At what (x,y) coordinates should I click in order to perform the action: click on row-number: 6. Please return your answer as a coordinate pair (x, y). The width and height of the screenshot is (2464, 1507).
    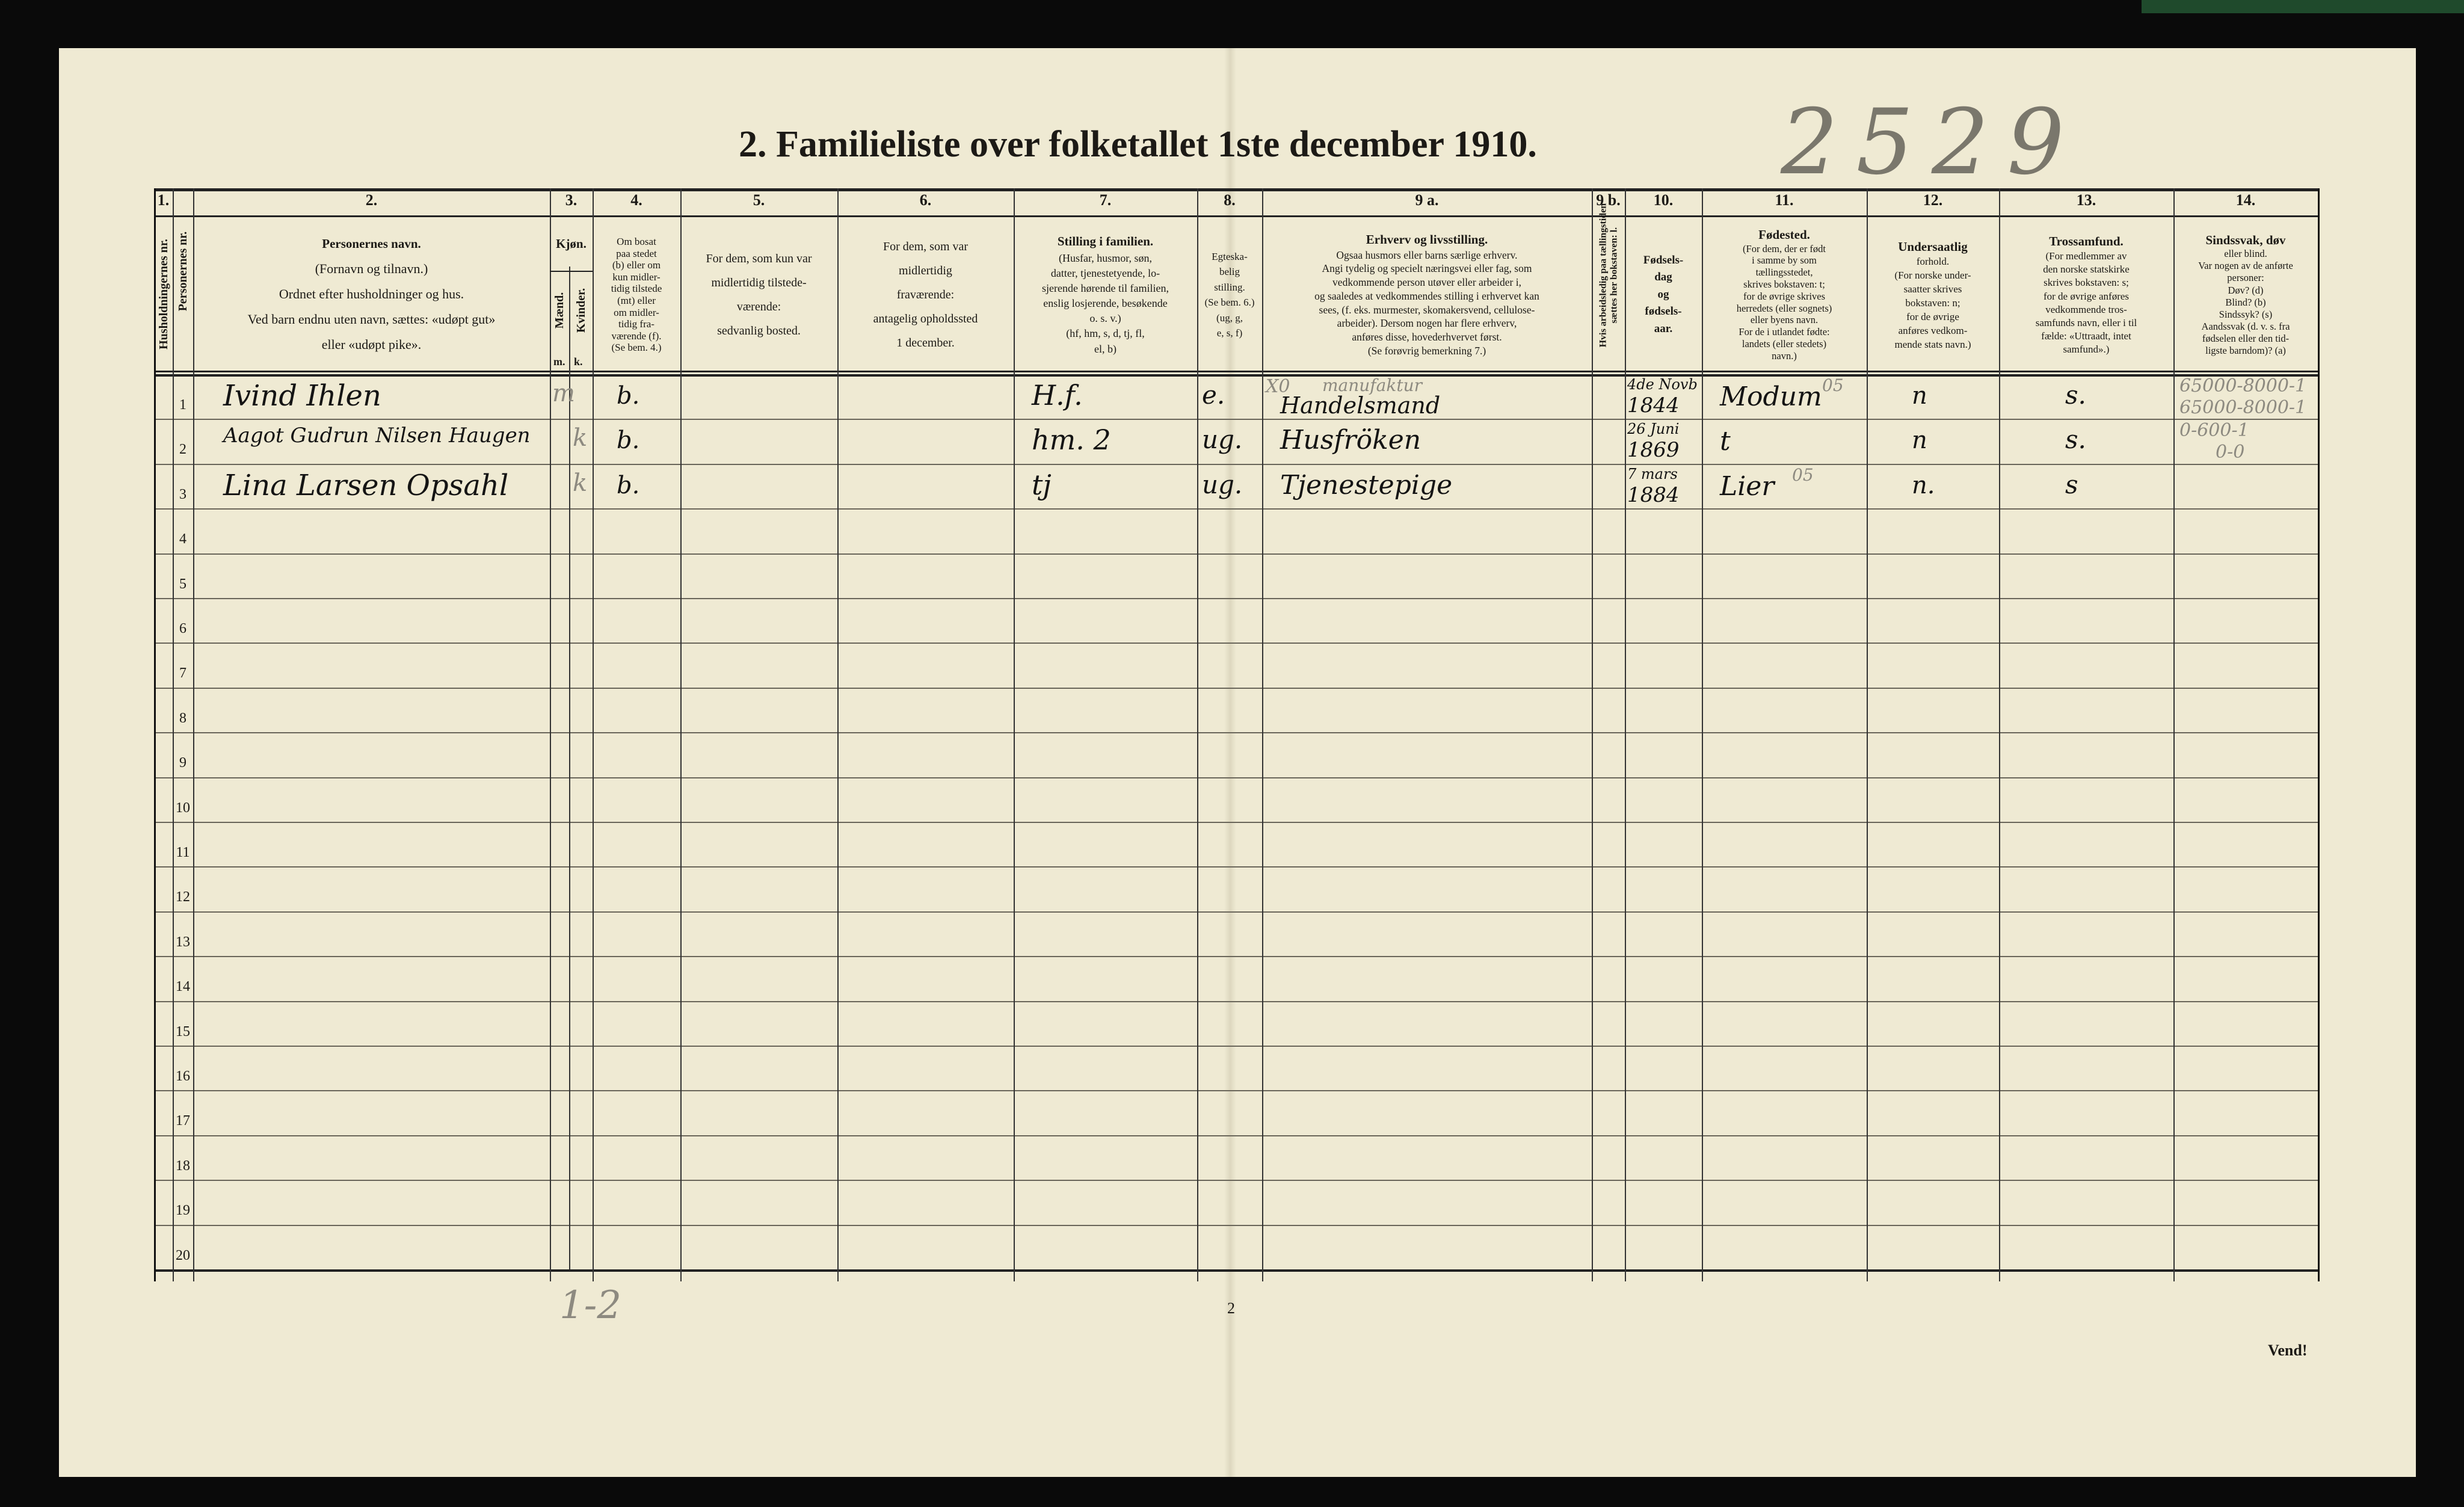
    Looking at the image, I should click on (182, 629).